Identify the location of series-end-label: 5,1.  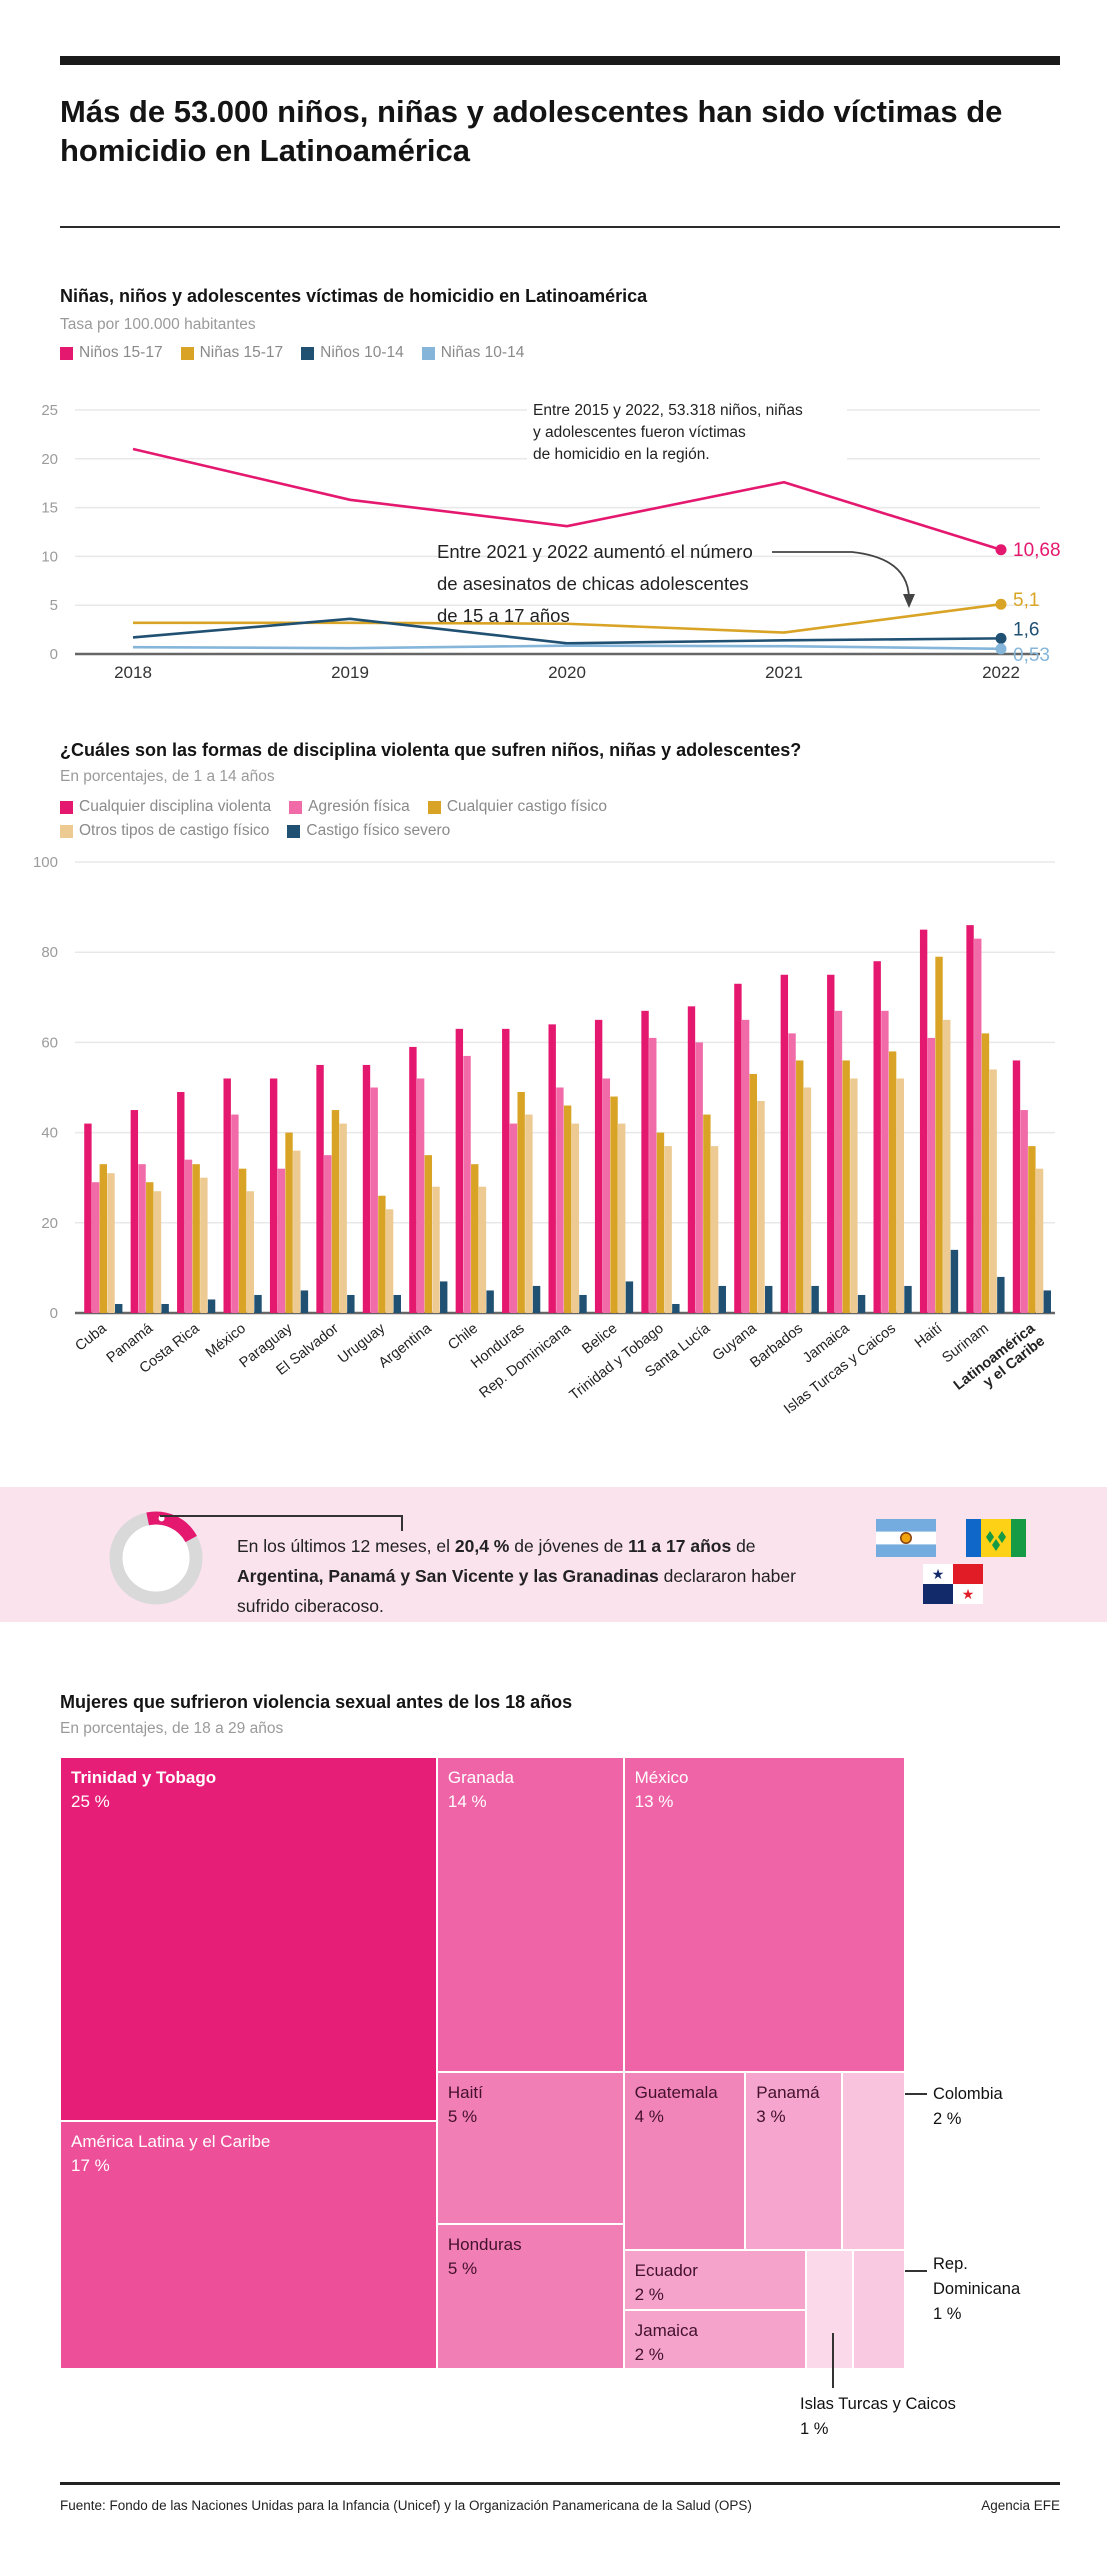
(1026, 600).